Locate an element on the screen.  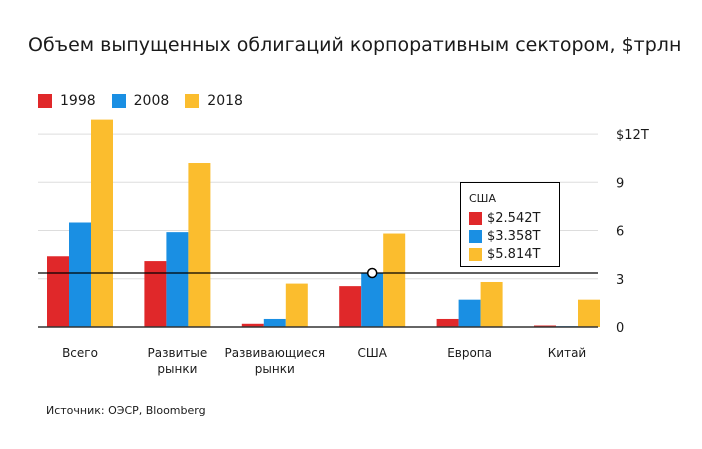
x-category-label-1: Развитые is located at coordinates (178, 353).